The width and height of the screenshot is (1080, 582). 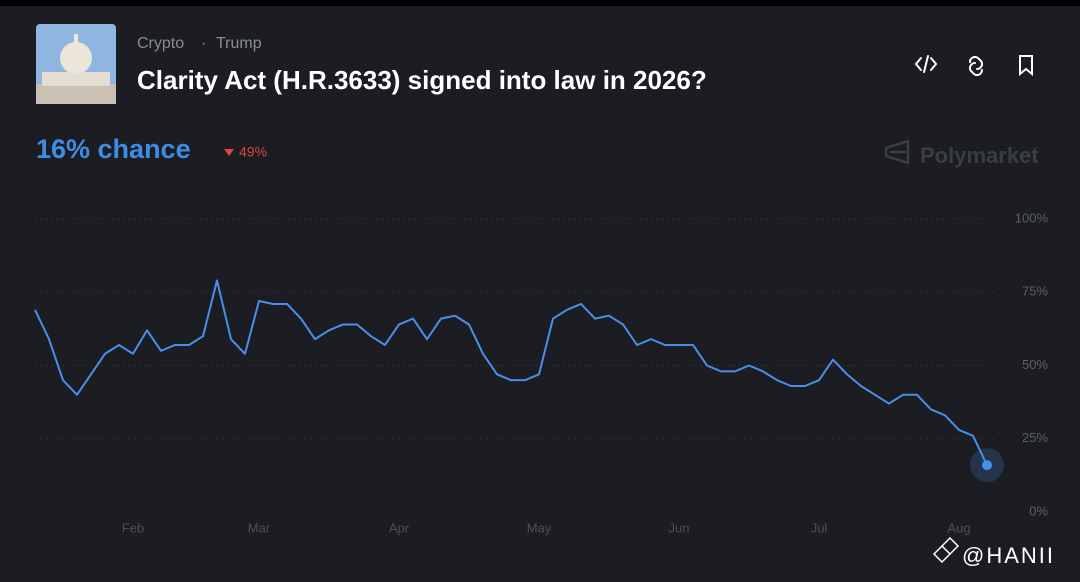 I want to click on chance: 16% chance, so click(x=113, y=149).